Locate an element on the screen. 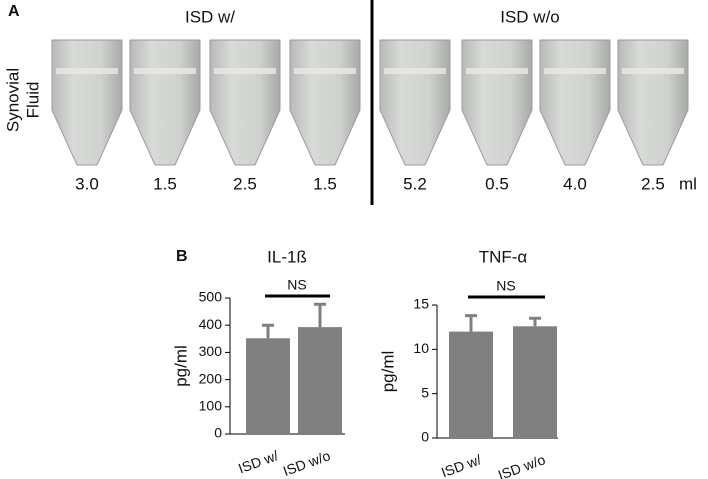 This screenshot has height=479, width=708. volume-label: 0.5 is located at coordinates (497, 183).